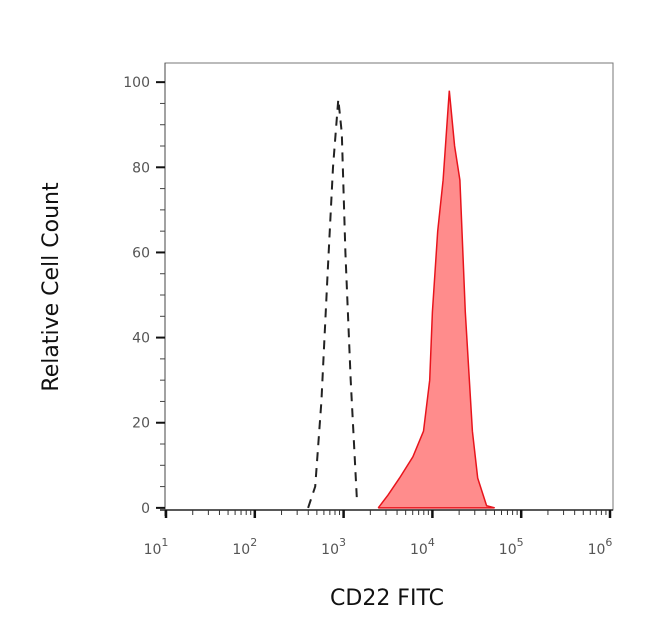 Image resolution: width=650 pixels, height=641 pixels. I want to click on x-tick-label: 10⁶, so click(600, 547).